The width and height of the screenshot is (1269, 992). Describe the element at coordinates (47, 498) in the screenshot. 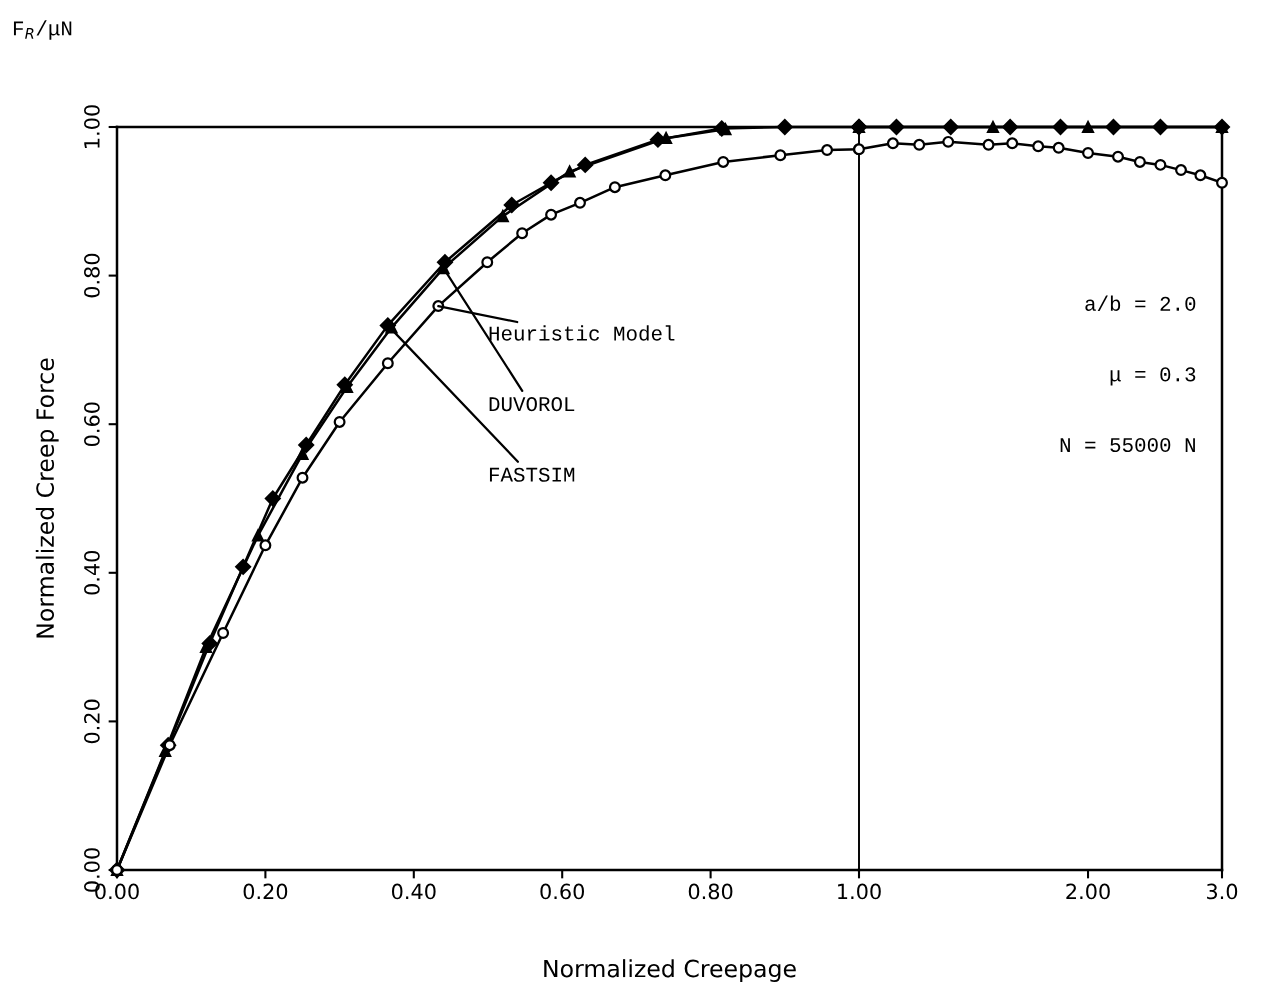

I see `y-axis-title: Normalized Creep Force` at that location.